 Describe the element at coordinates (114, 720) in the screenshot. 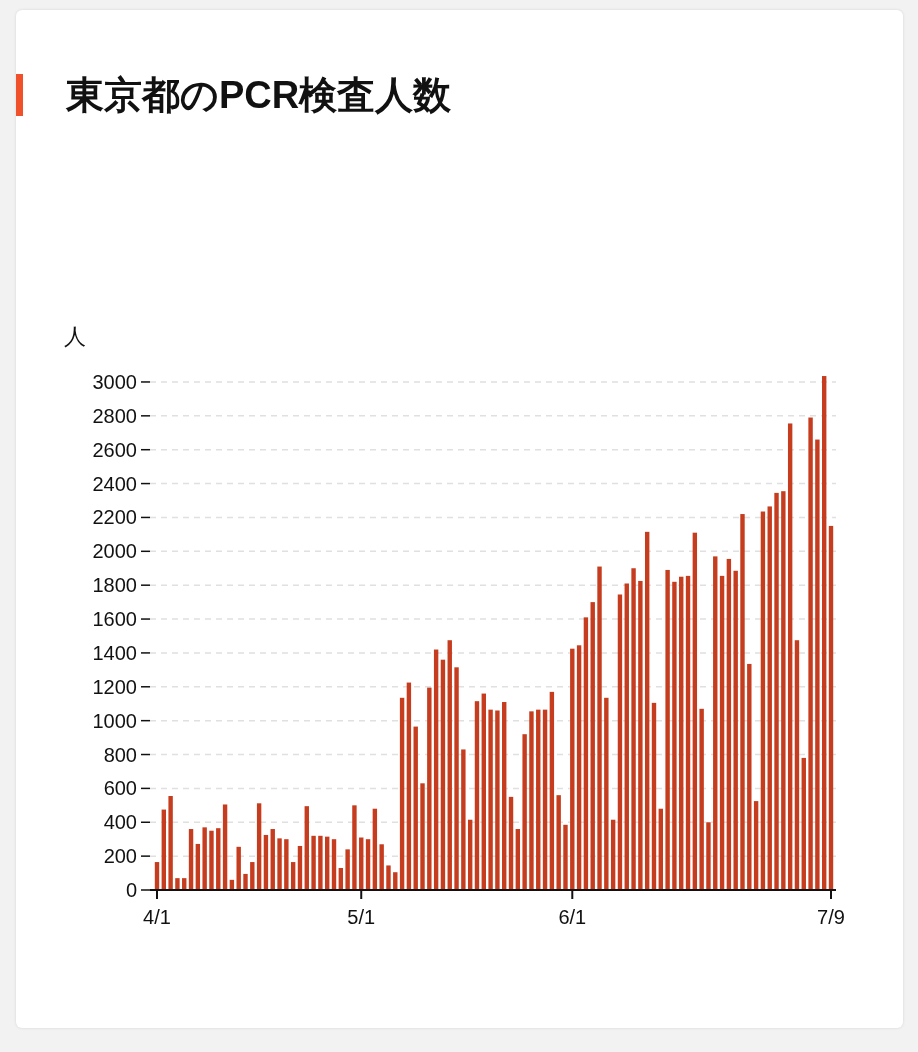

I see `y-tick-label: 1000` at that location.